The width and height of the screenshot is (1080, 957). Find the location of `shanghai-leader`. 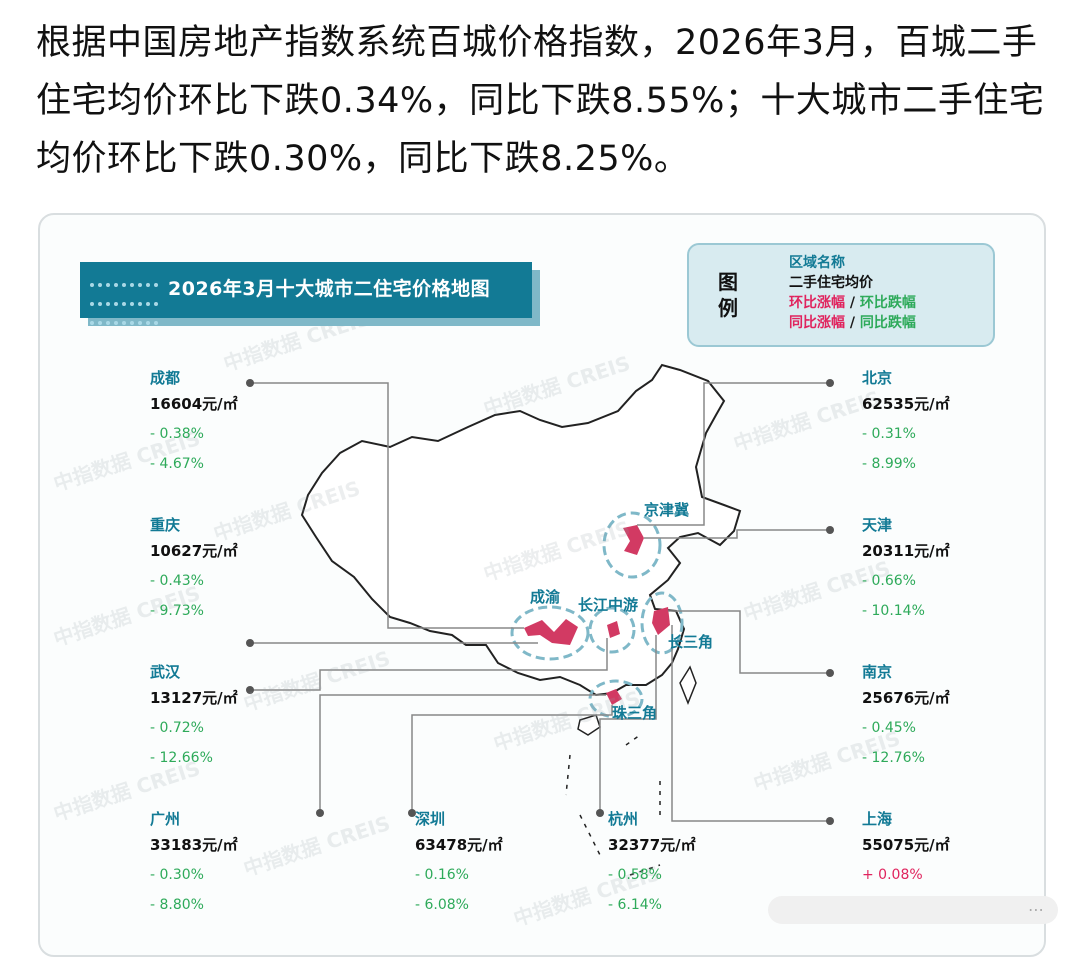

shanghai-leader is located at coordinates (750, 723).